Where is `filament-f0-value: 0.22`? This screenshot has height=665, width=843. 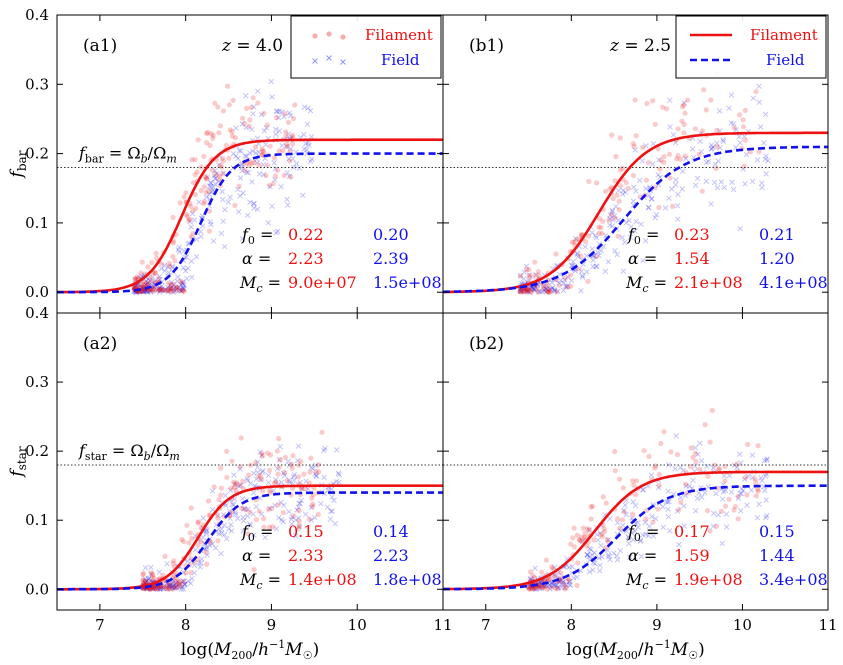 filament-f0-value: 0.22 is located at coordinates (306, 234).